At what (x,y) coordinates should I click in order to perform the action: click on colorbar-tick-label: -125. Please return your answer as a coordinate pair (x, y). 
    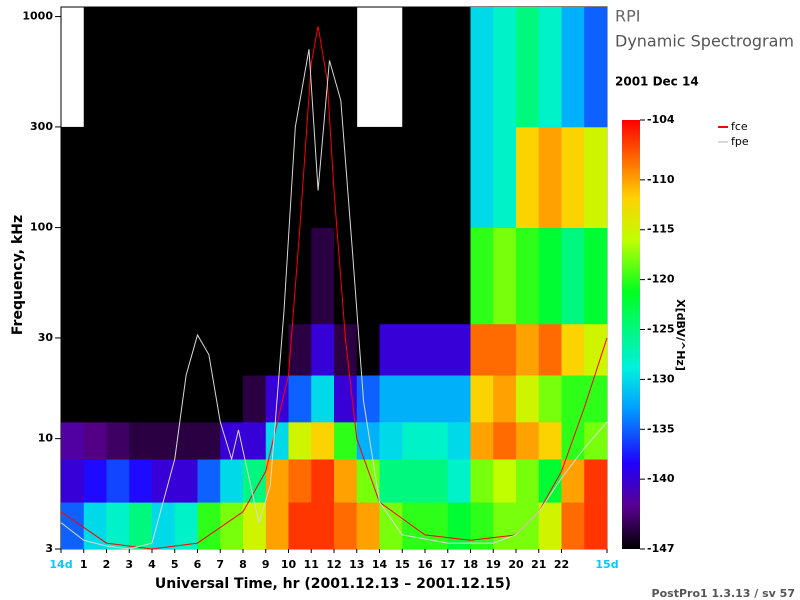
    Looking at the image, I should click on (661, 329).